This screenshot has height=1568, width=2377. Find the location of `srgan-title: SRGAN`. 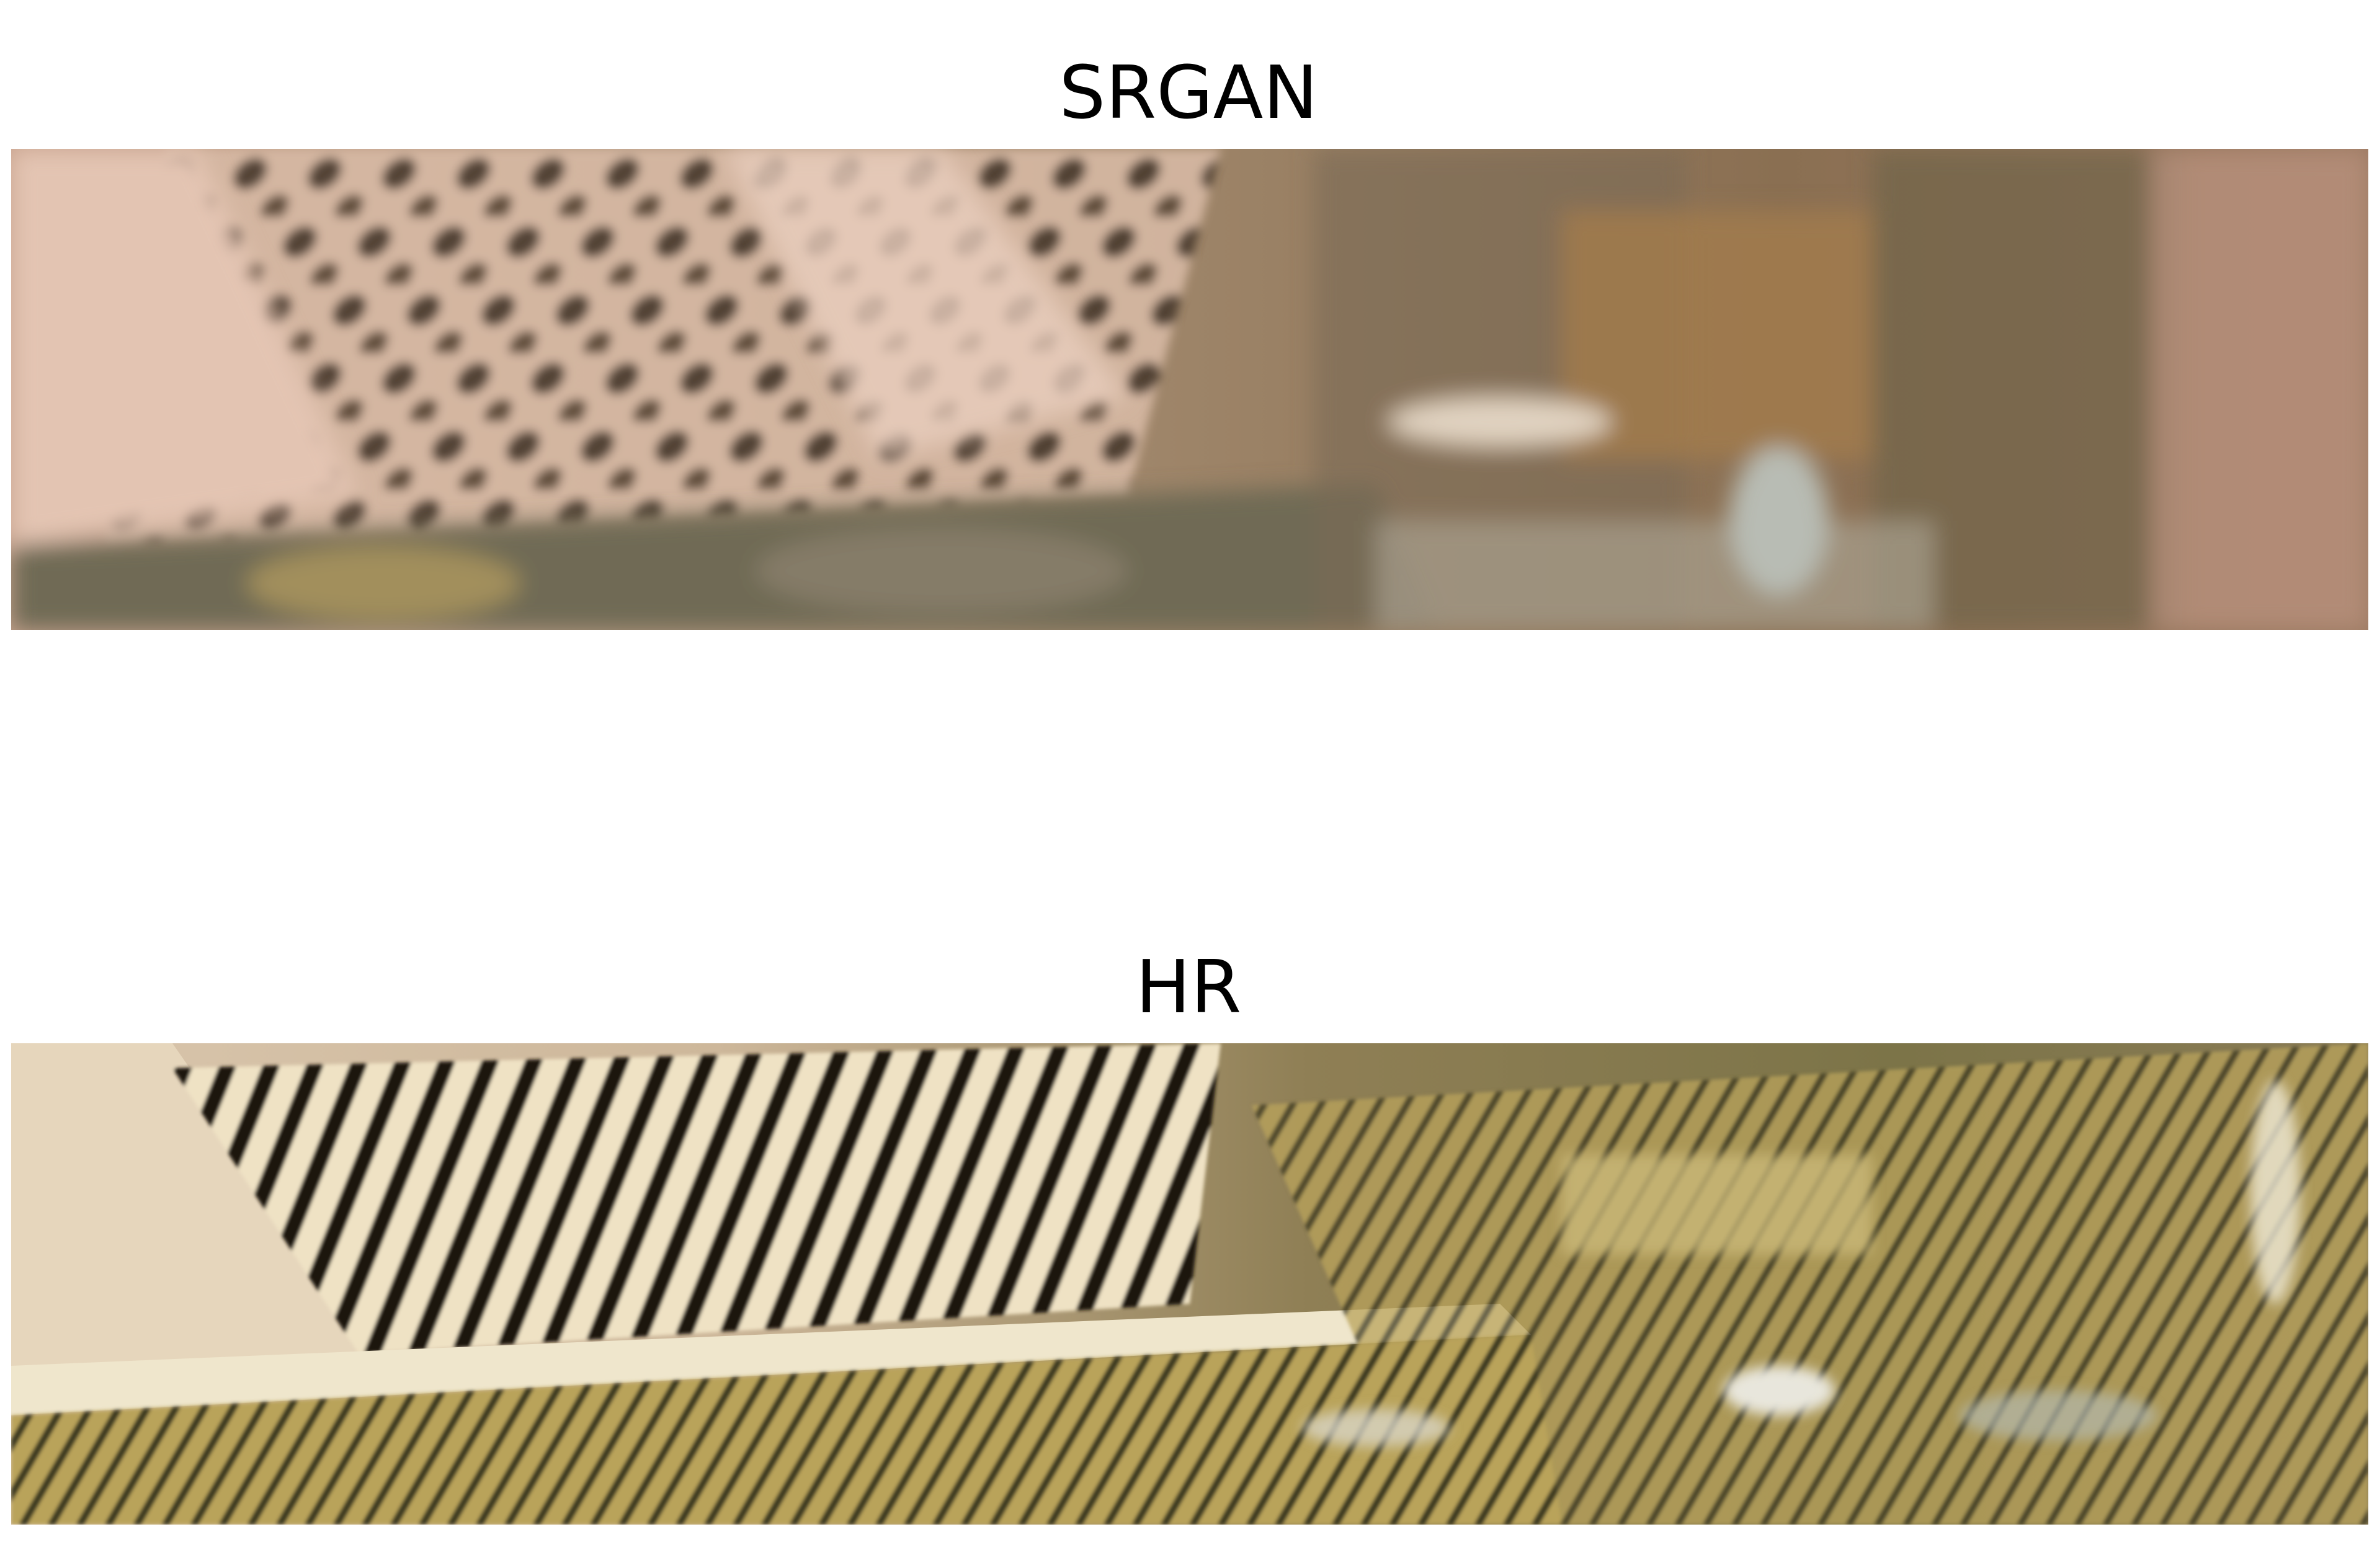

srgan-title: SRGAN is located at coordinates (1188, 92).